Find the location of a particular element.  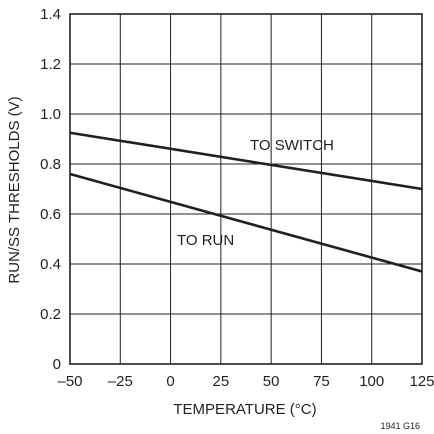

x-tick-label: 100 is located at coordinates (371, 381).